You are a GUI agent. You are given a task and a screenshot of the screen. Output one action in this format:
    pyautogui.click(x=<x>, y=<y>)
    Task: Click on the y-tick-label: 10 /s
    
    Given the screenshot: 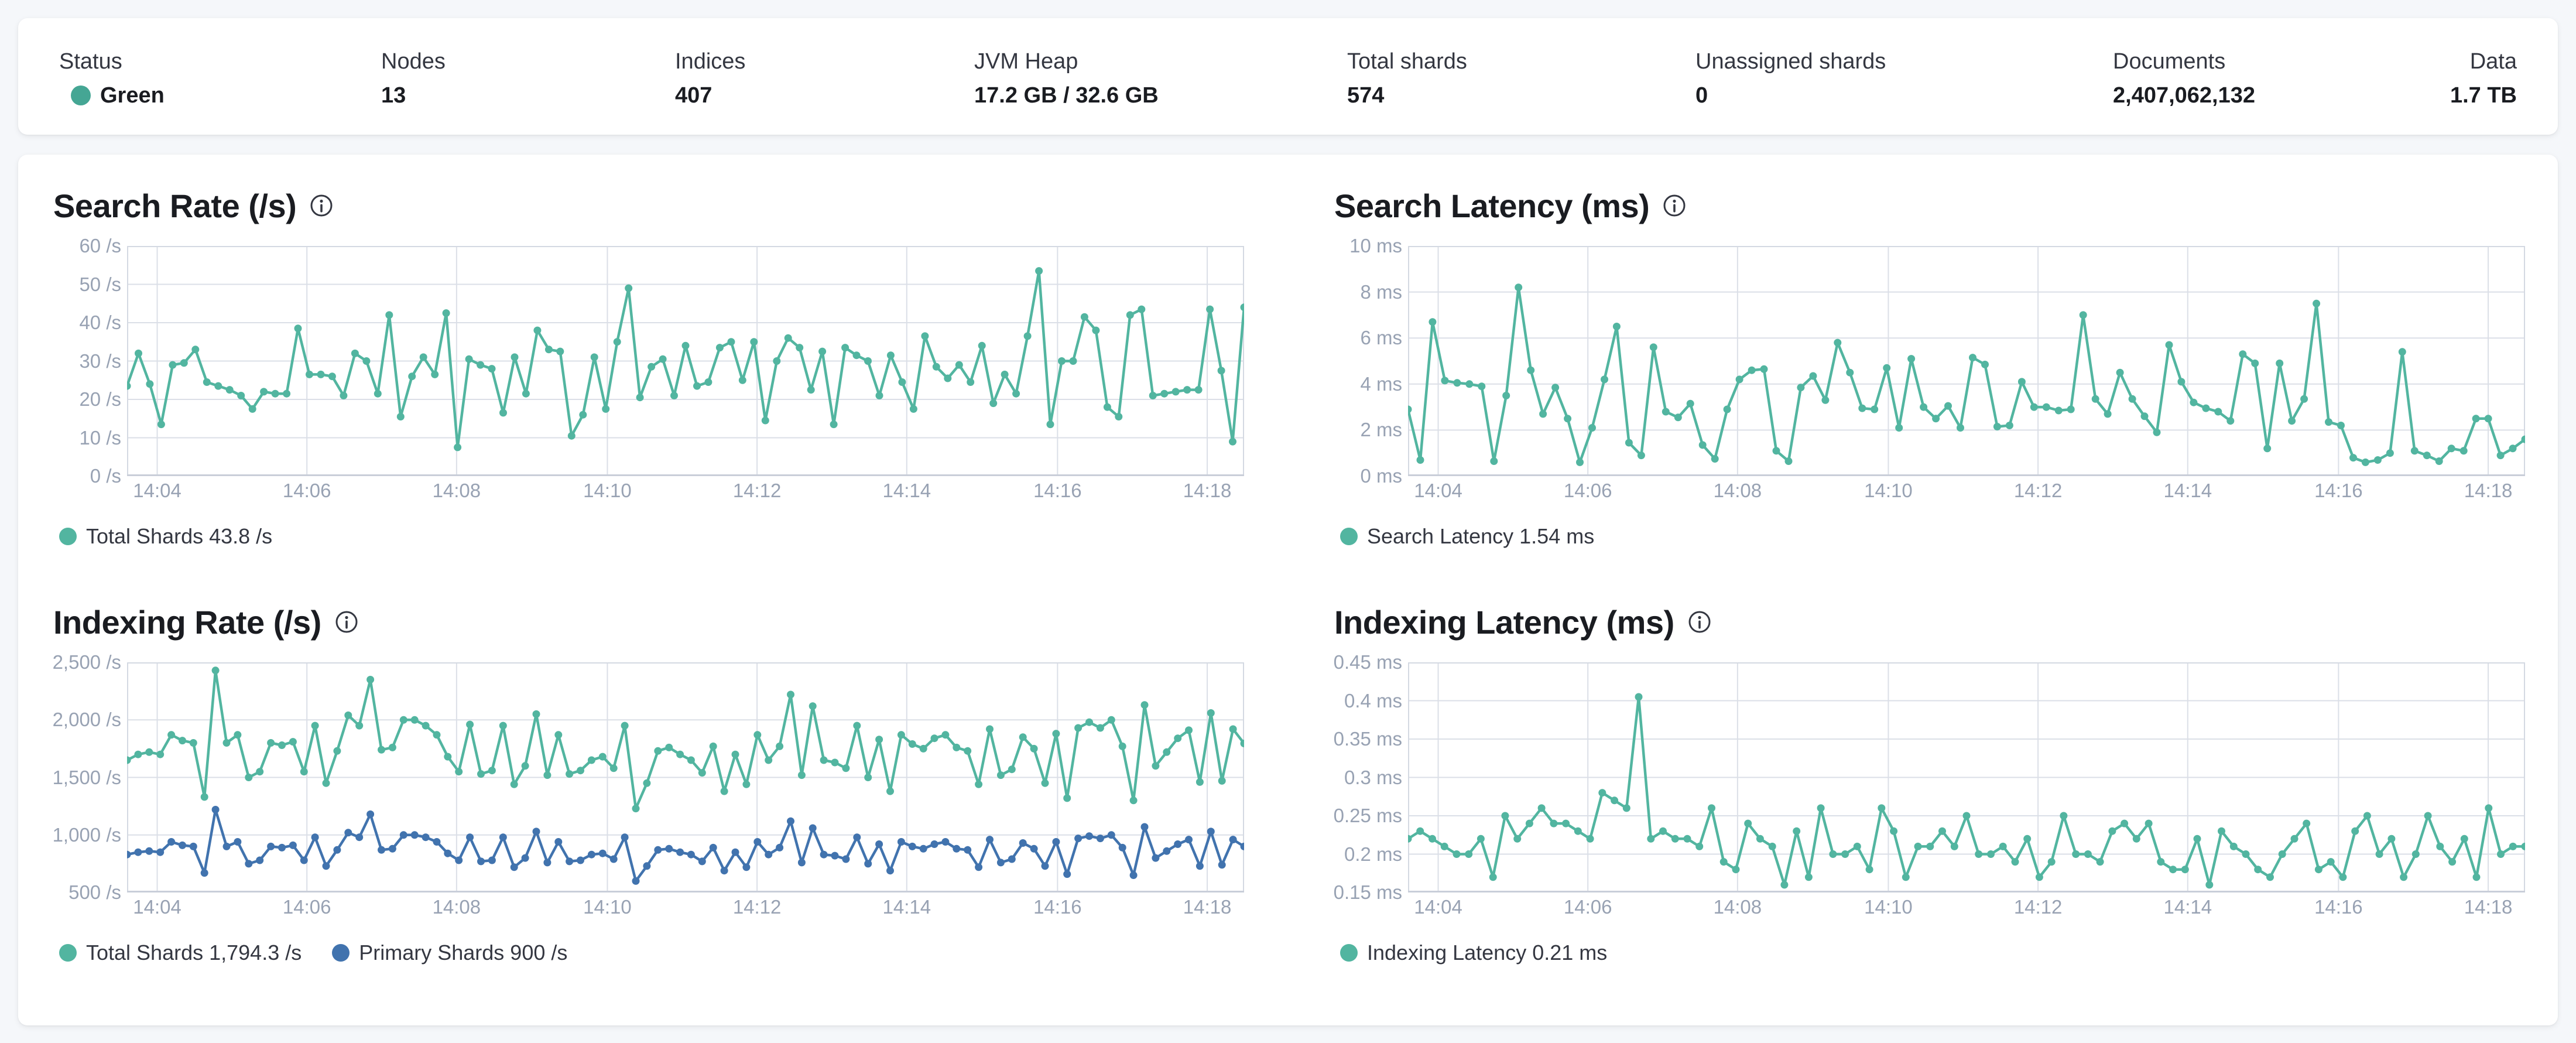 What is the action you would take?
    pyautogui.click(x=100, y=437)
    